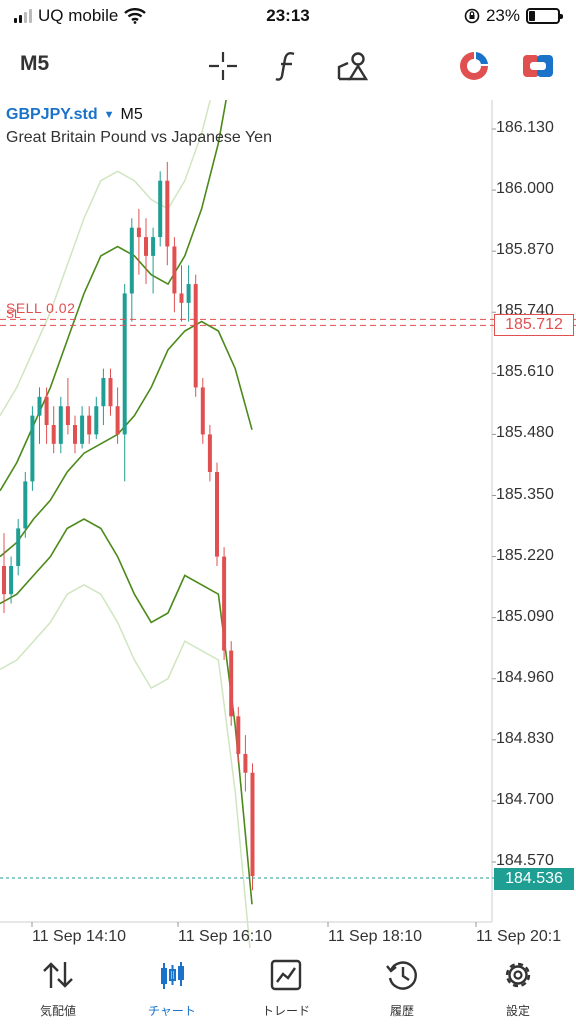 Image resolution: width=576 pixels, height=1024 pixels. What do you see at coordinates (517, 1011) in the screenshot?
I see `tab-label: 設定` at bounding box center [517, 1011].